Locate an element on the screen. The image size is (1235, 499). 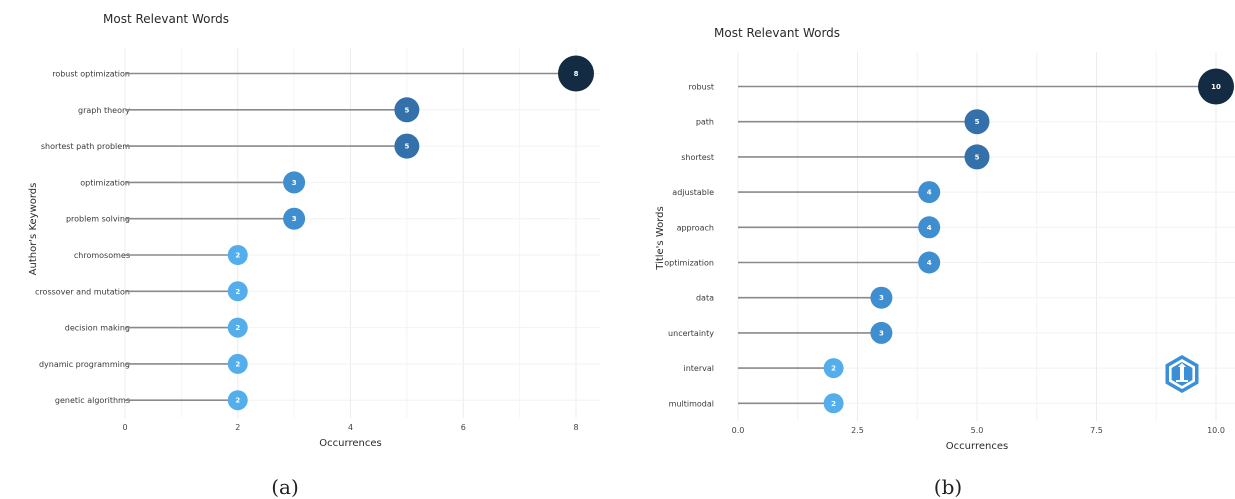
category-label: shortest is located at coordinates (697, 157).